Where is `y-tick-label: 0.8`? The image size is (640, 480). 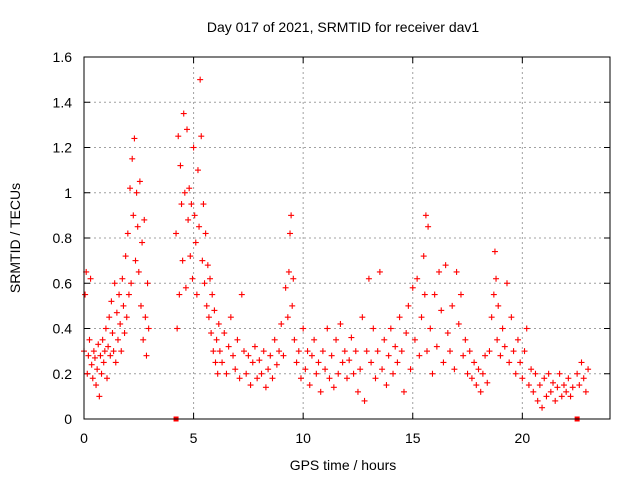 y-tick-label: 0.8 is located at coordinates (63, 238).